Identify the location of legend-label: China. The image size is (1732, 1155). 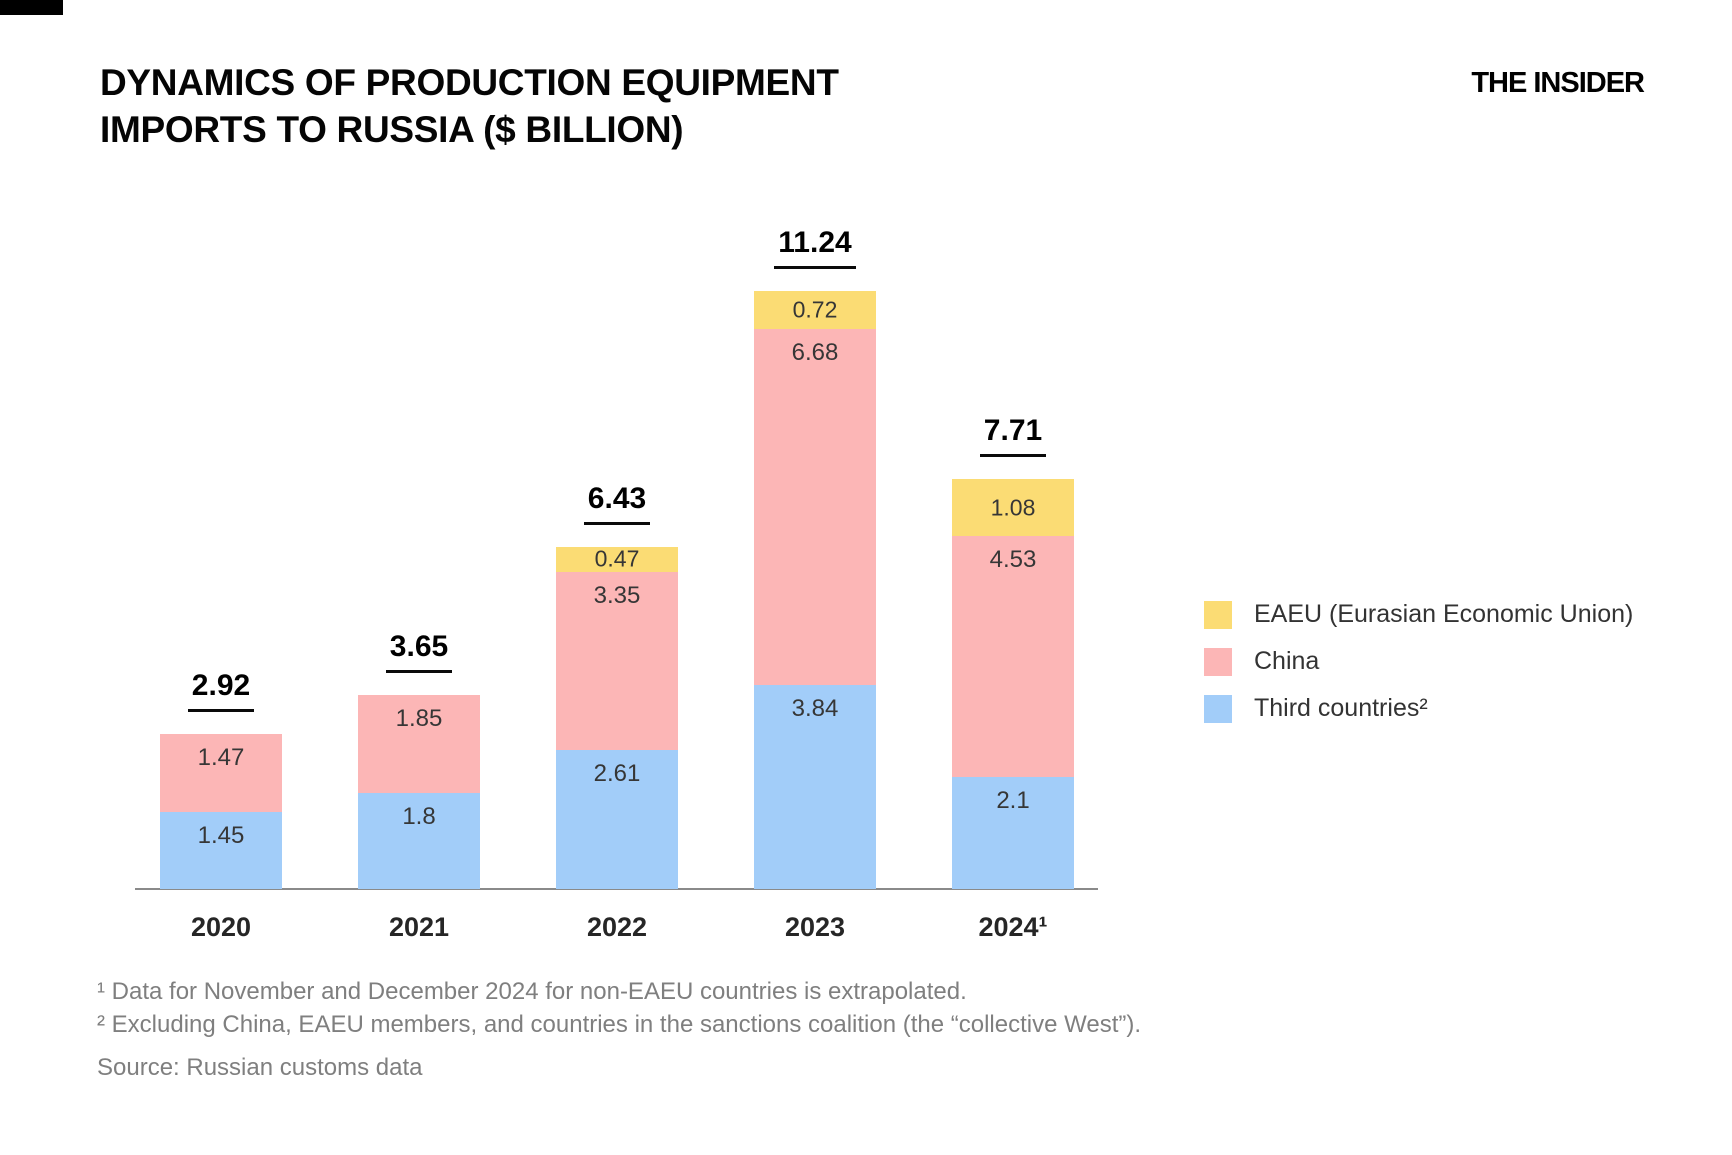
(1287, 661).